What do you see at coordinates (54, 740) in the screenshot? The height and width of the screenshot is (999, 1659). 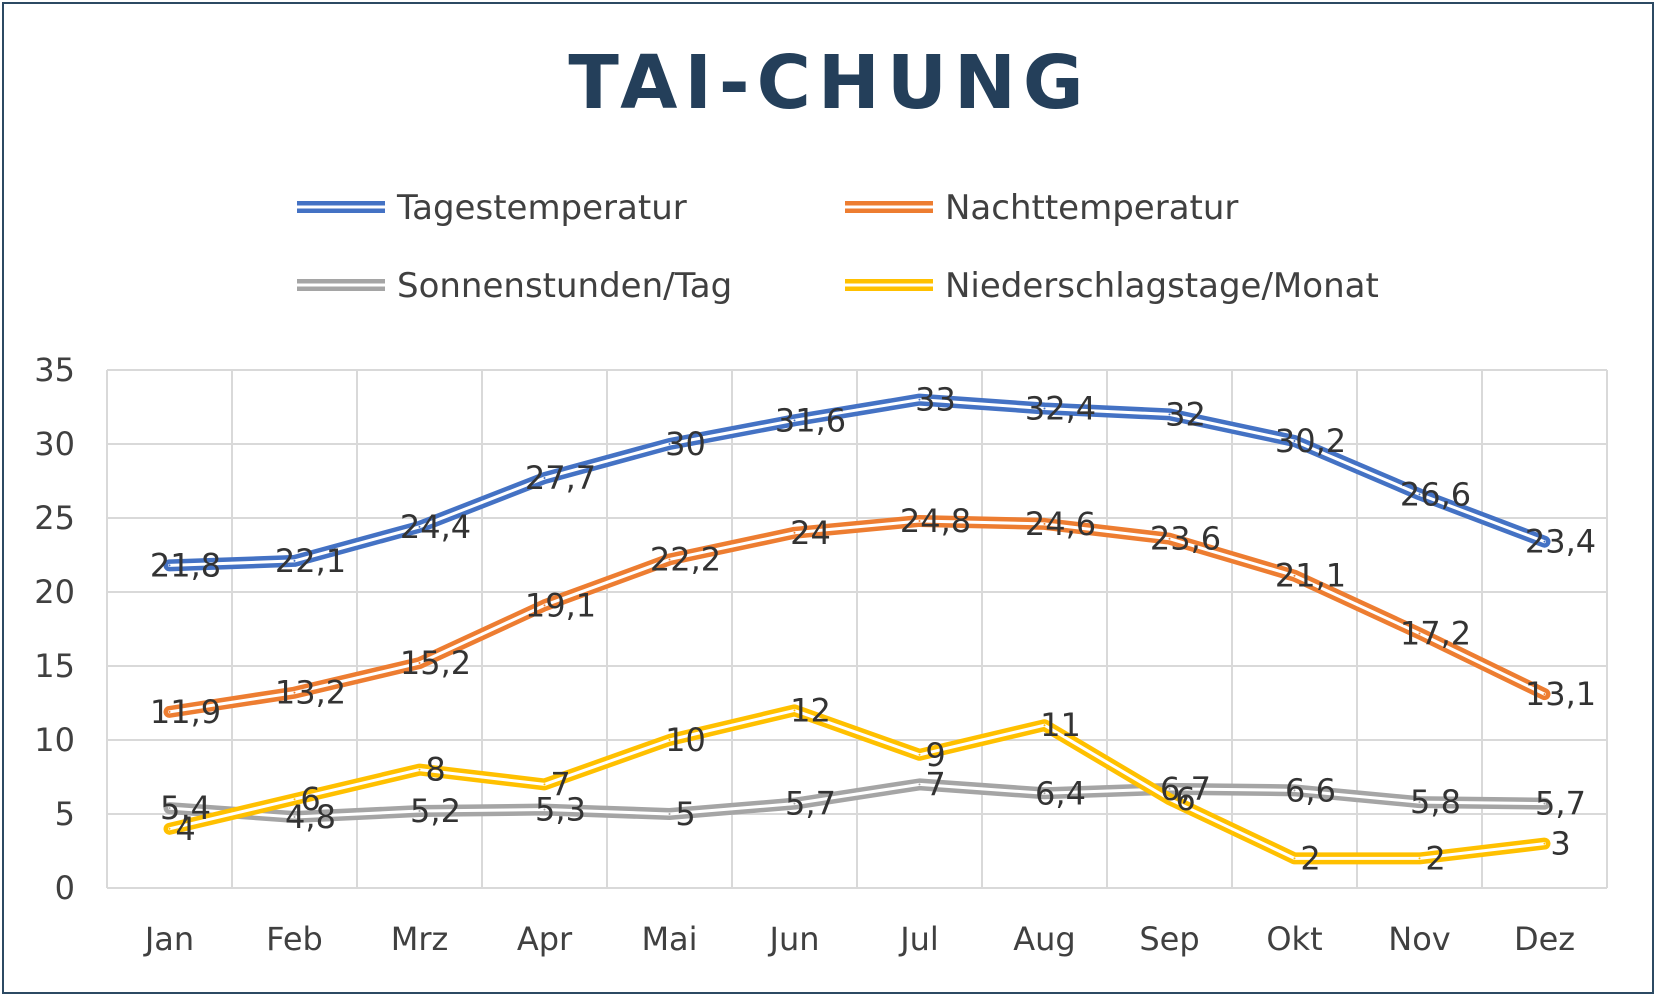 I see `y-tick-label: 10` at bounding box center [54, 740].